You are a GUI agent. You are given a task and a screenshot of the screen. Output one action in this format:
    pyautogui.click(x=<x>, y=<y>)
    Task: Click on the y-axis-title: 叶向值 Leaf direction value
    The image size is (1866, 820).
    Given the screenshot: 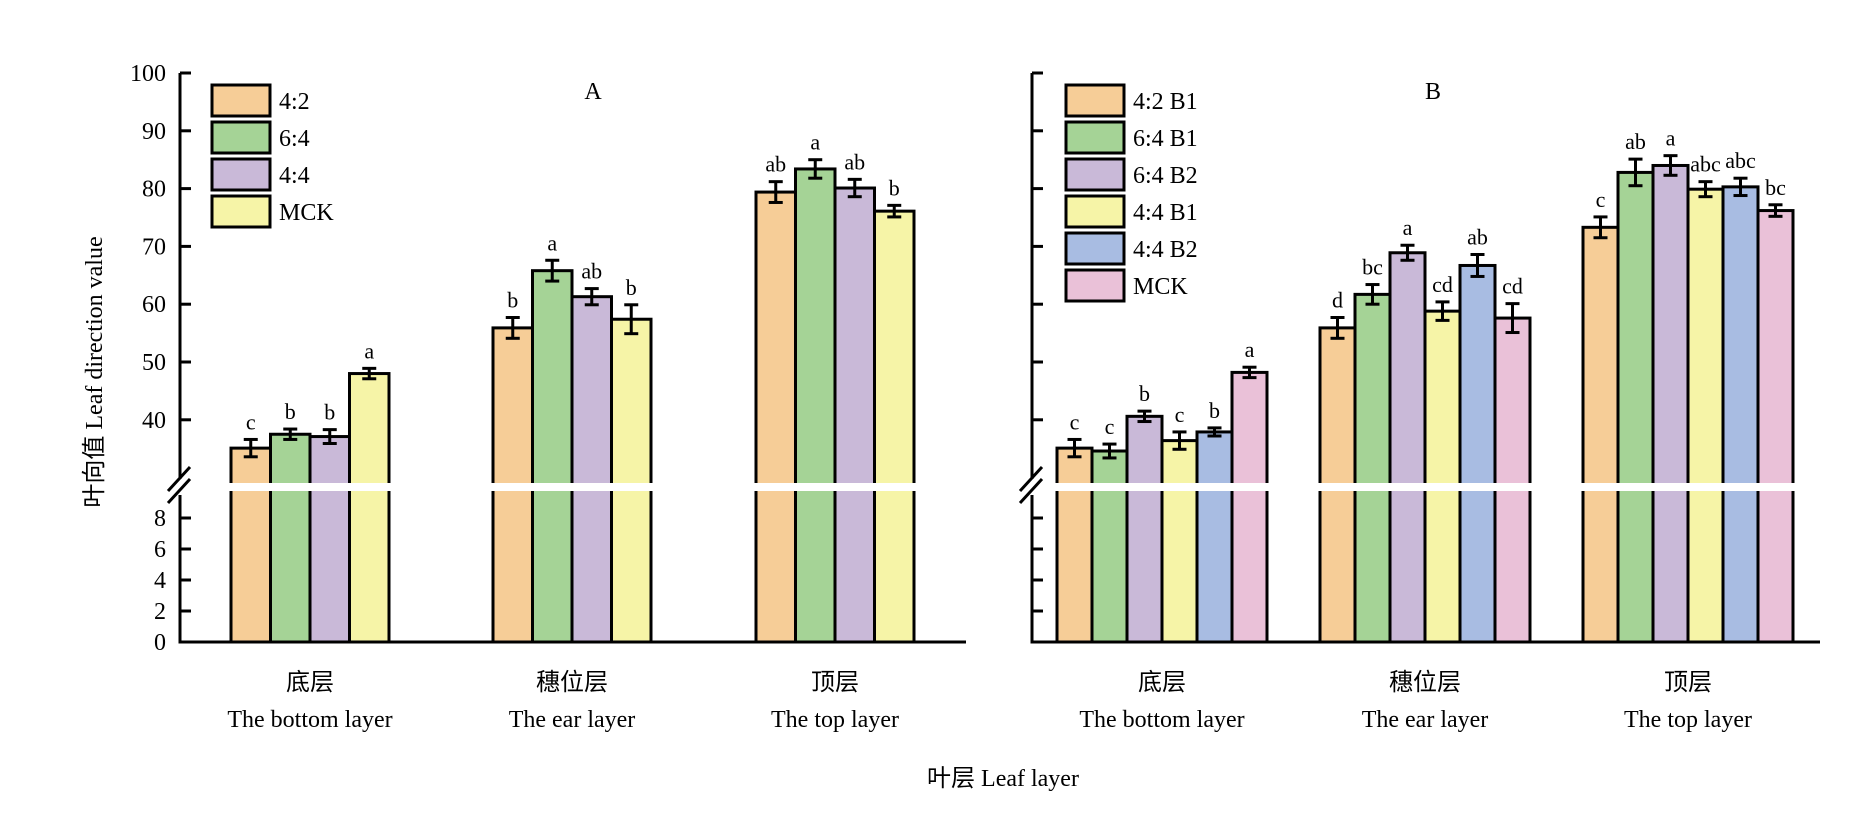 What is the action you would take?
    pyautogui.click(x=94, y=371)
    